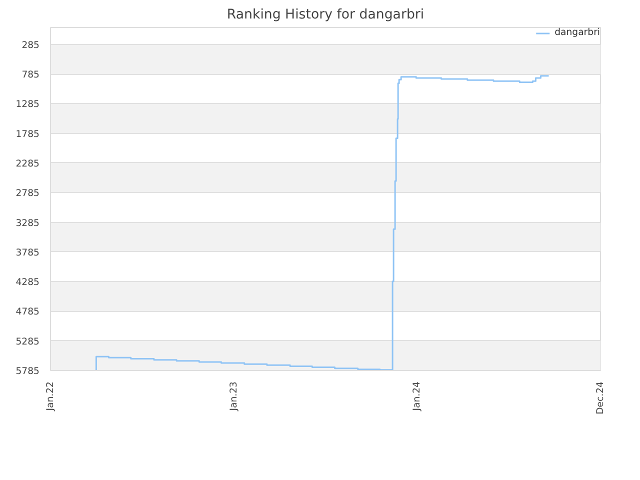 The height and width of the screenshot is (480, 640). I want to click on y-tick-label: 2285, so click(28, 164).